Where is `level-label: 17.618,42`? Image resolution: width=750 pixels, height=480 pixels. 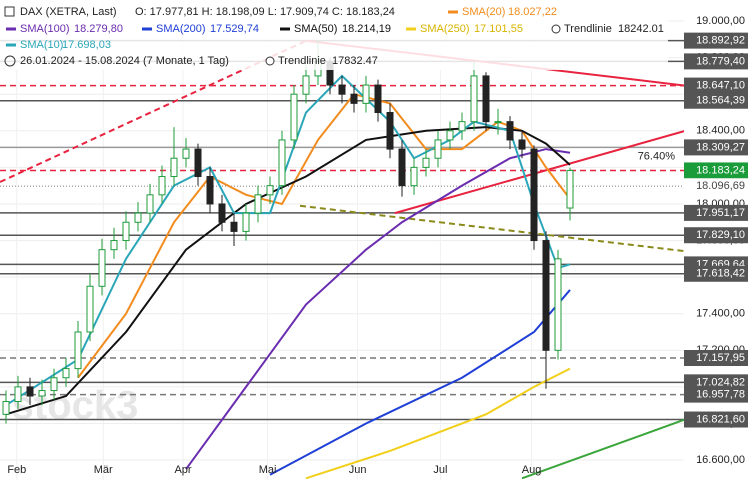
level-label: 17.618,42 is located at coordinates (720, 274).